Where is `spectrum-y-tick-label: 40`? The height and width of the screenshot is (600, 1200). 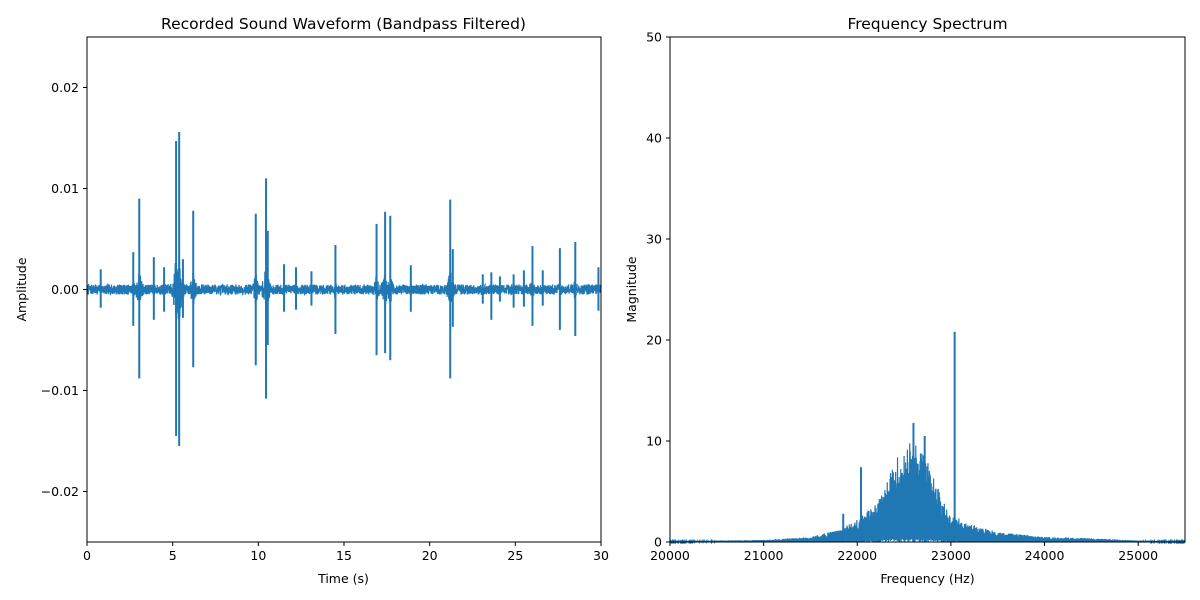
spectrum-y-tick-label: 40 is located at coordinates (654, 138).